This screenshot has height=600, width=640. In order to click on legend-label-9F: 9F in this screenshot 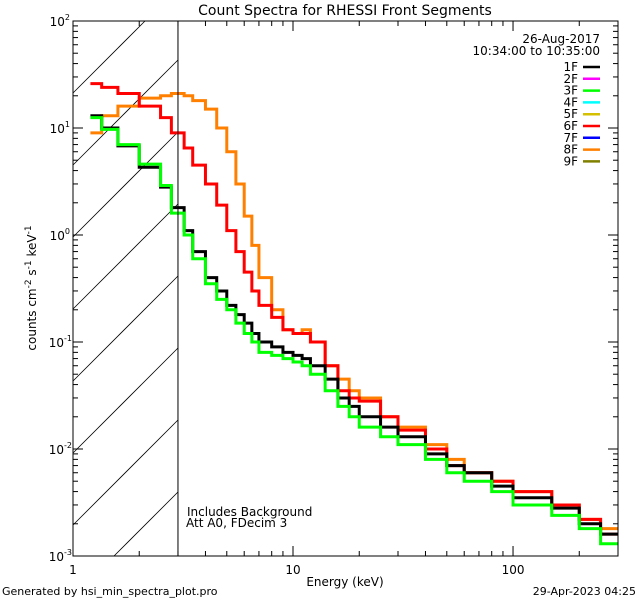, I will do `click(570, 161)`.